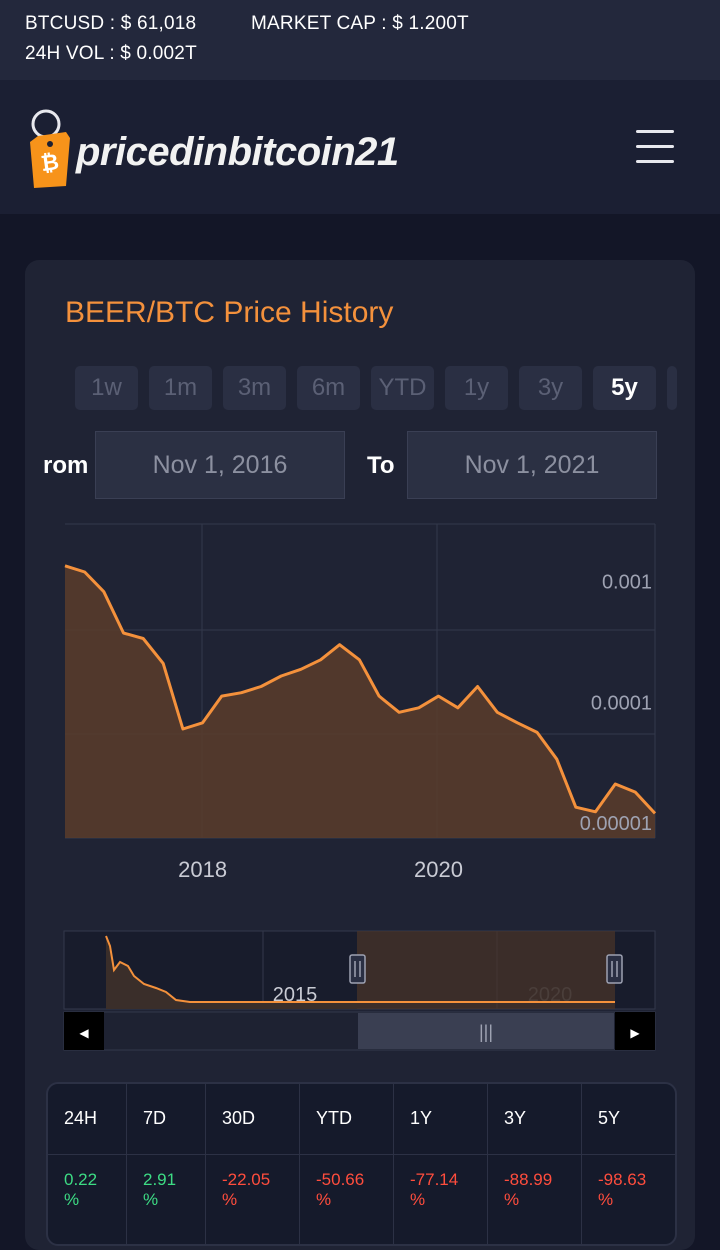 This screenshot has height=1250, width=720. I want to click on navigator-line, so click(231, 969).